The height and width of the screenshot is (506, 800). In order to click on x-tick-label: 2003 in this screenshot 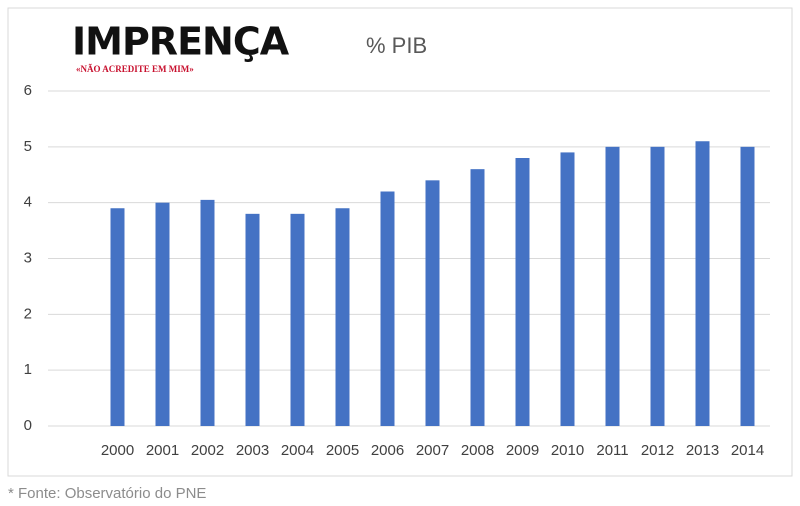, I will do `click(252, 450)`.